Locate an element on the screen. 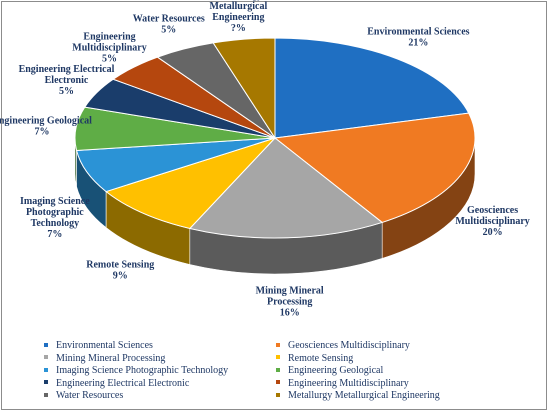  legend-item-engineering-electrical-electronic: Engineering Electrical Electronic is located at coordinates (116, 384).